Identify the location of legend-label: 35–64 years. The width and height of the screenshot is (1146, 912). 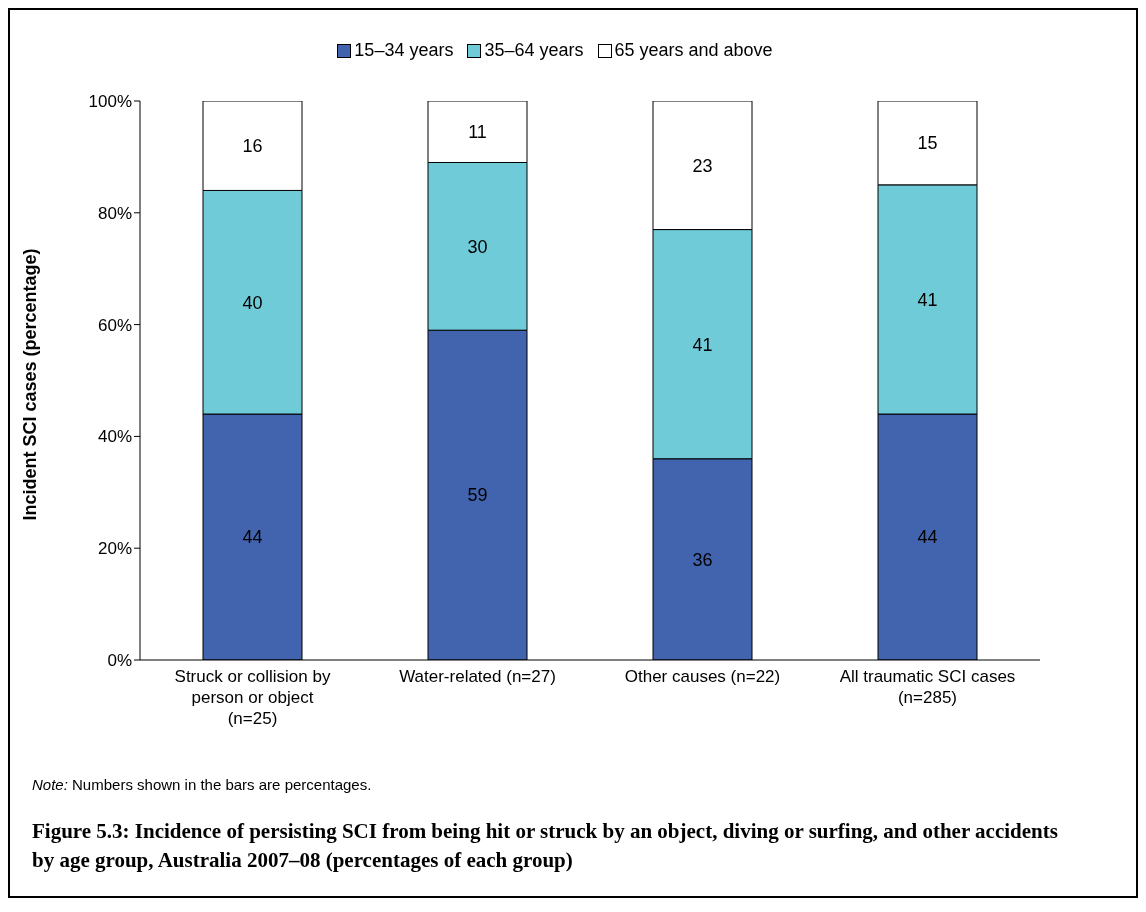
(533, 50).